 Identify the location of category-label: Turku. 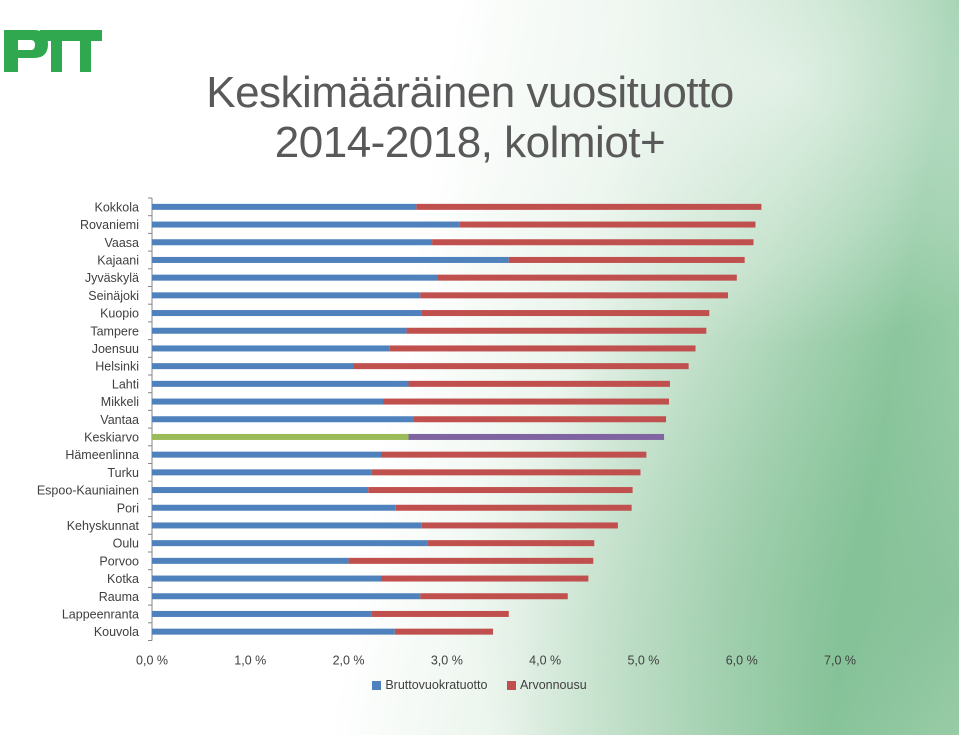
(124, 473).